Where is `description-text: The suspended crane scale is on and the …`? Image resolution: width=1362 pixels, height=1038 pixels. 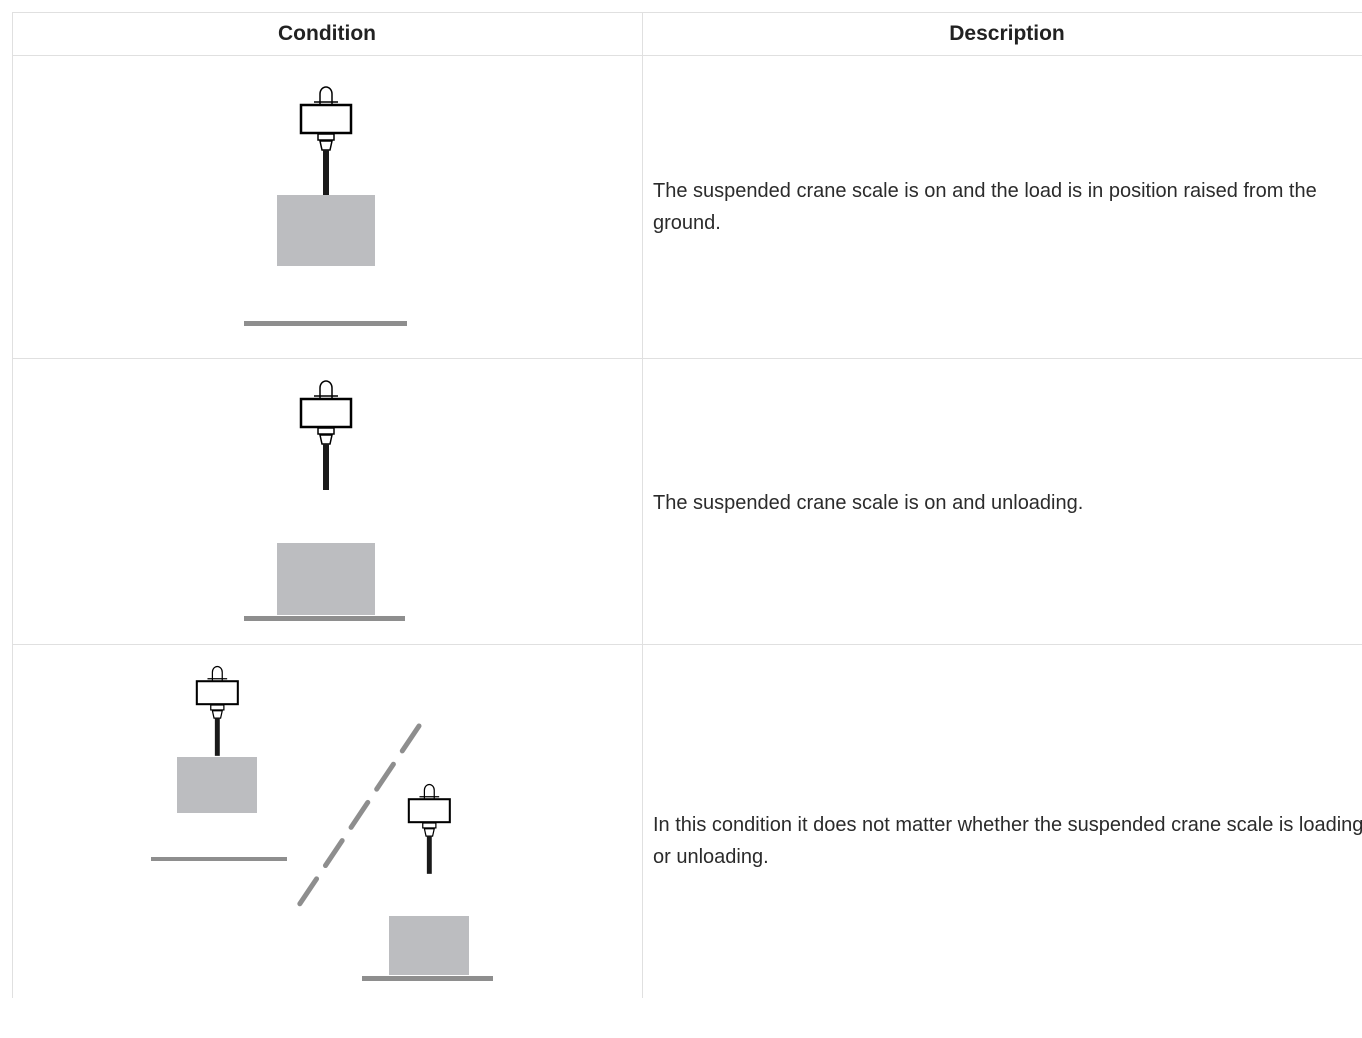 description-text: The suspended crane scale is on and the … is located at coordinates (985, 206).